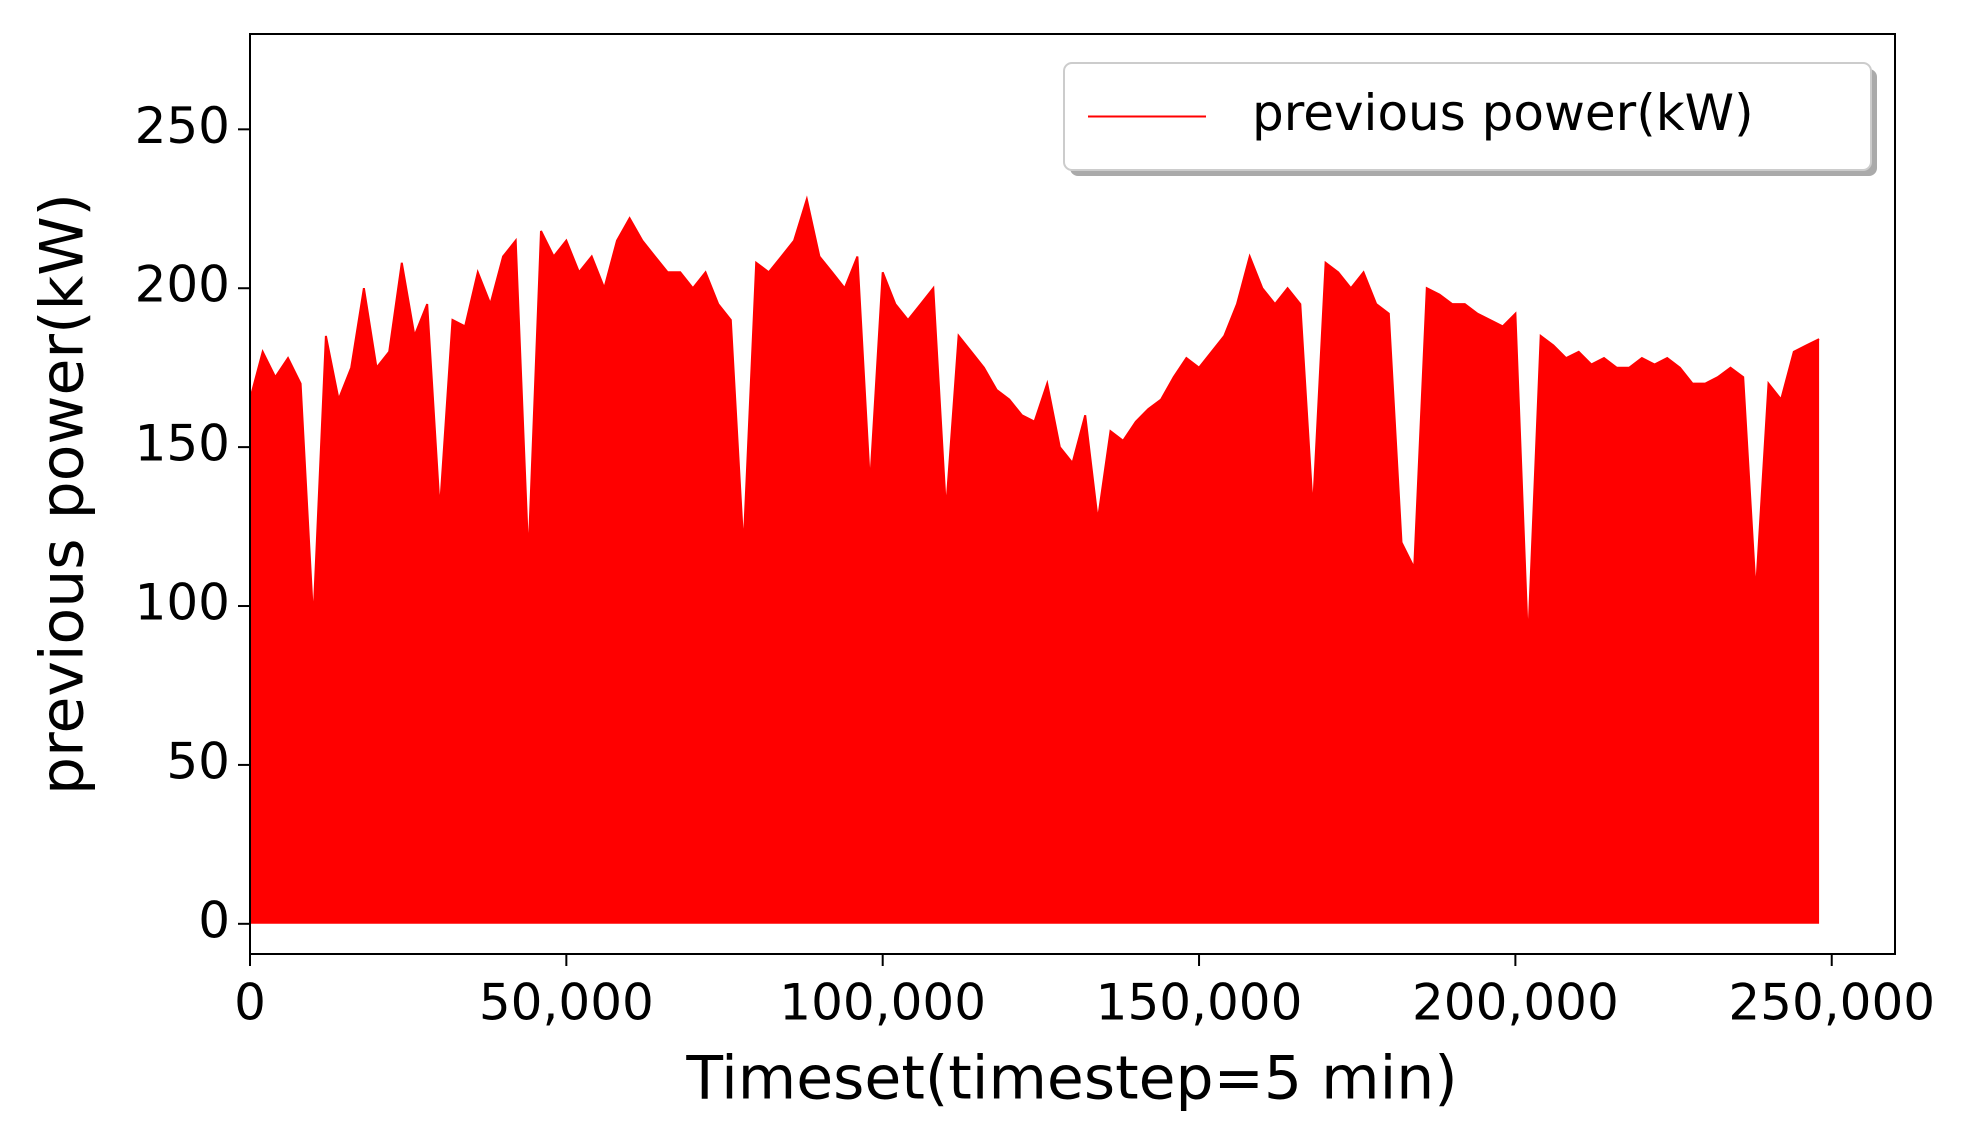  Describe the element at coordinates (1071, 1079) in the screenshot. I see `x-axis-label: Timeset(timestep=5 min)` at that location.